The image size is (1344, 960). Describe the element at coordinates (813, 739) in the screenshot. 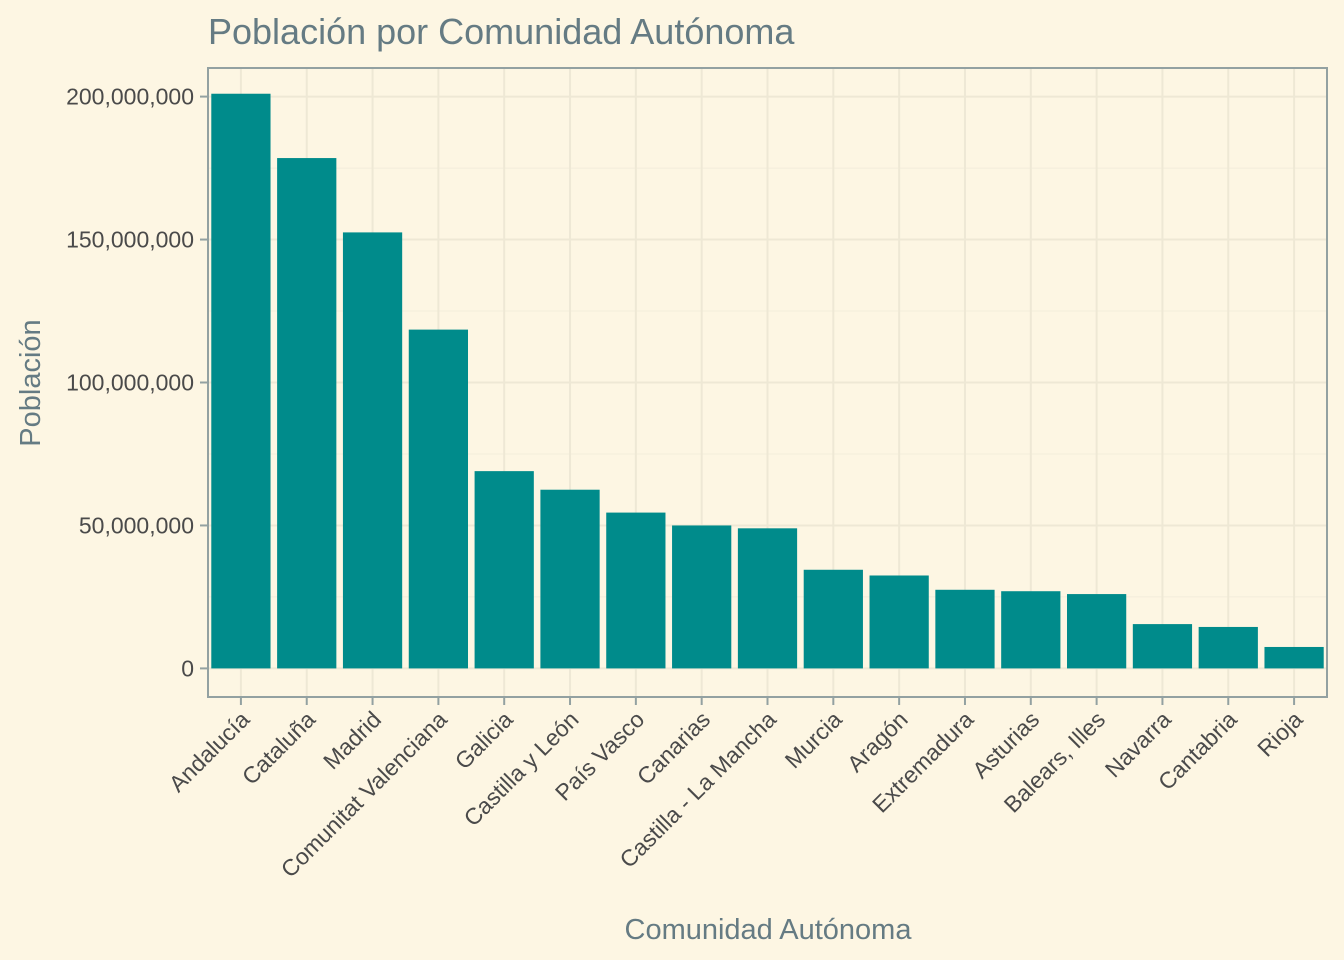

I see `x-tick-label: Murcia` at that location.